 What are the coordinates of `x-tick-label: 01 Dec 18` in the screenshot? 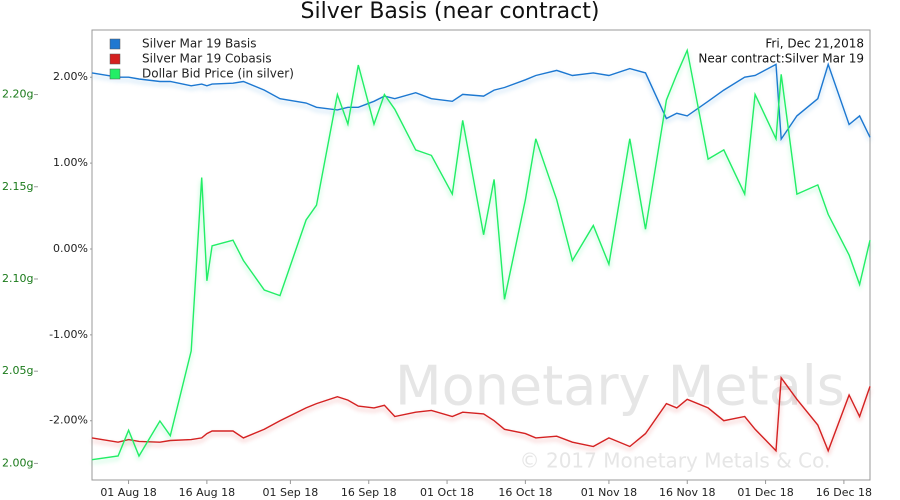 It's located at (765, 492).